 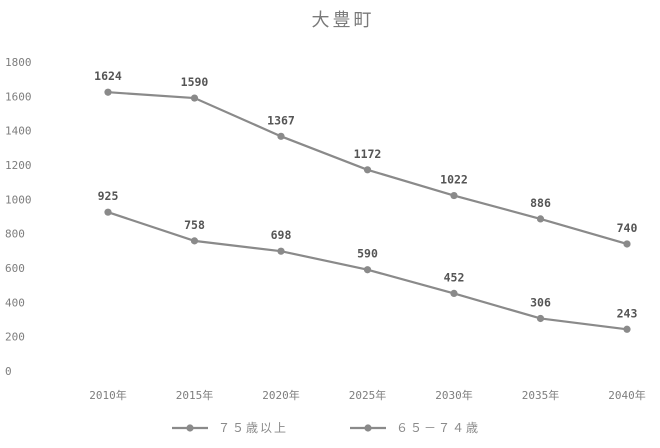 I want to click on y-tick-label: 600, so click(x=15, y=268).